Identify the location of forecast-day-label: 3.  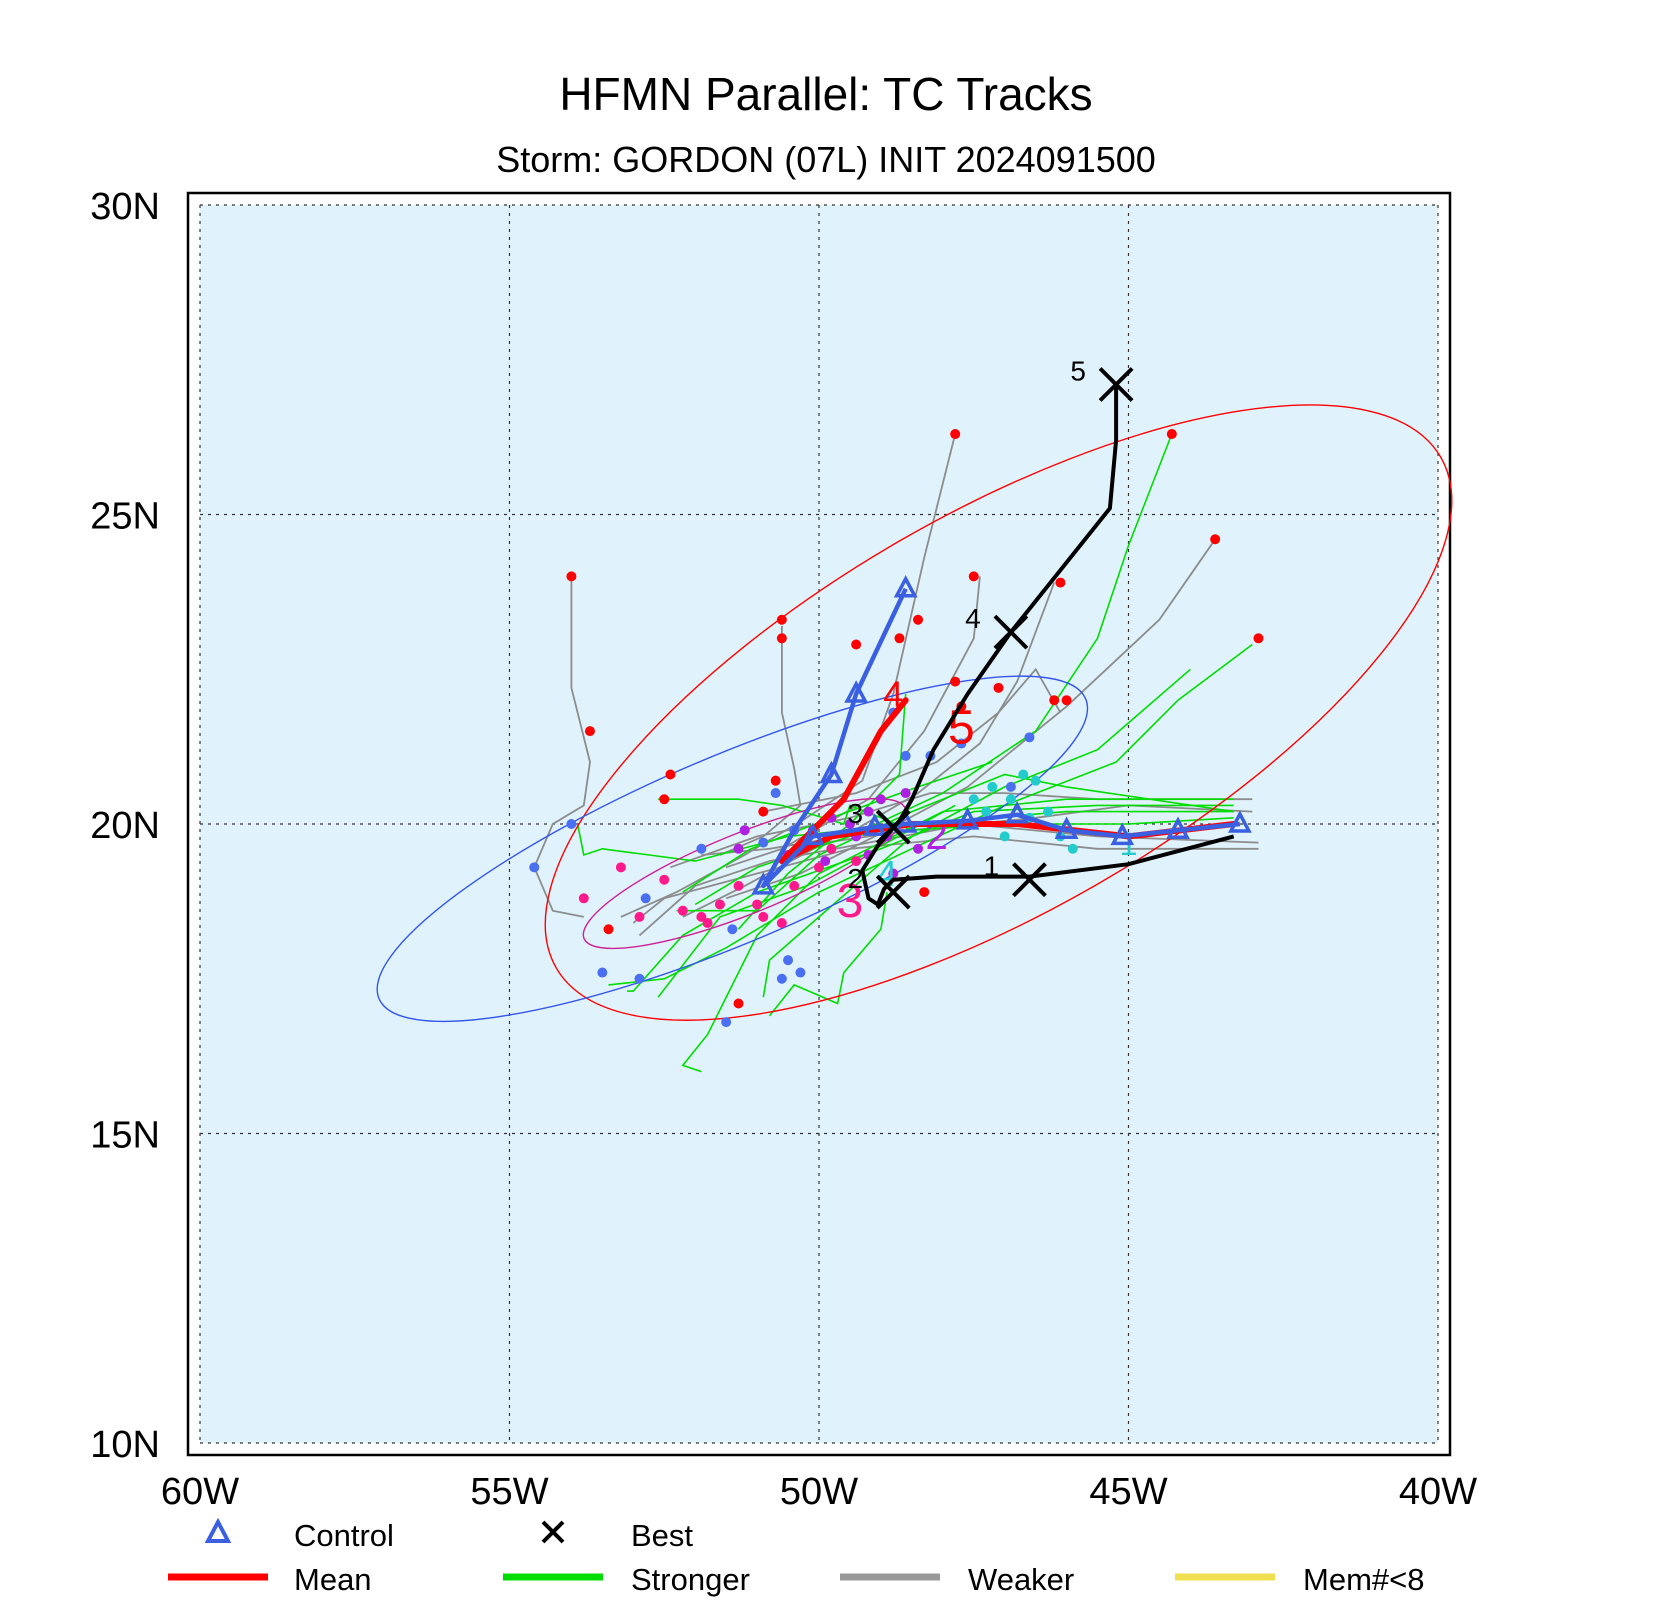
(850, 901).